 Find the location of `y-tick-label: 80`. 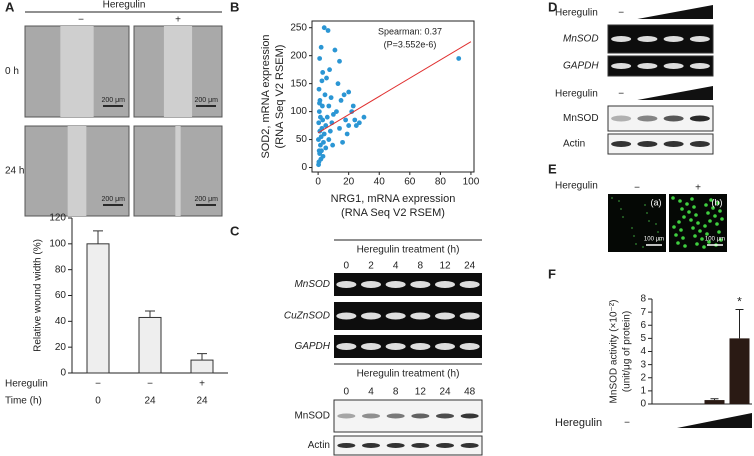

y-tick-label: 80 is located at coordinates (61, 269).